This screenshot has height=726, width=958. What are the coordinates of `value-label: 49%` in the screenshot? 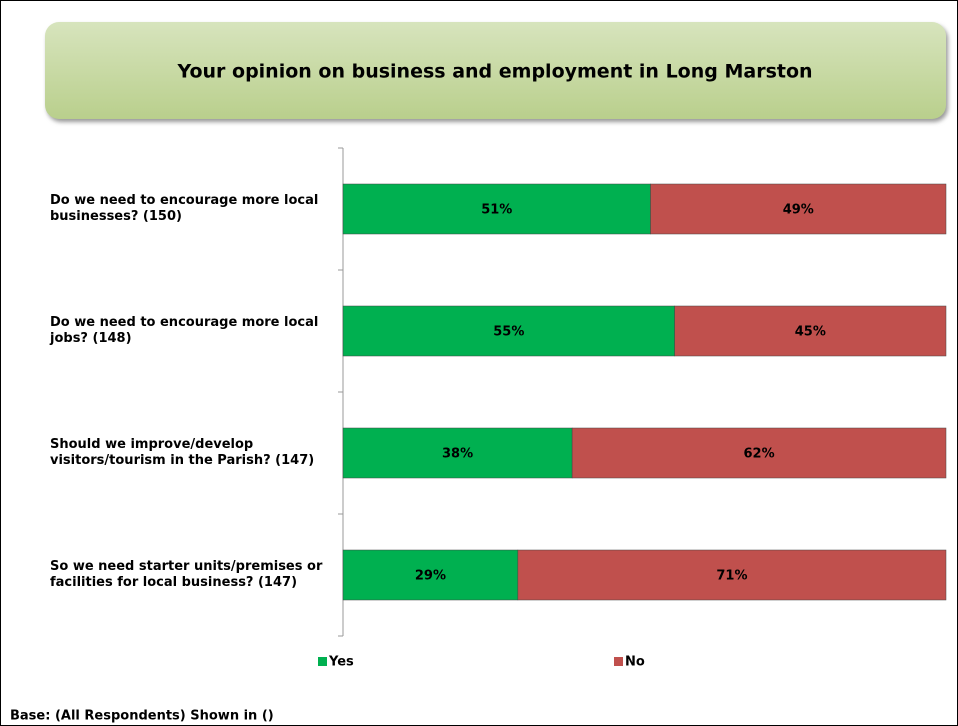 It's located at (798, 210).